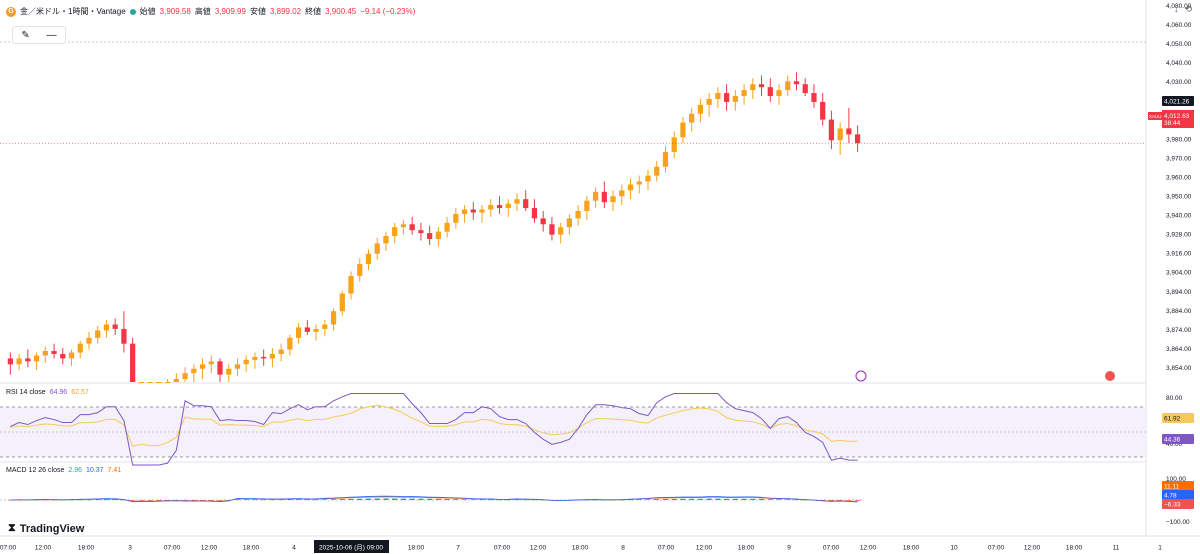 The image size is (1200, 554). What do you see at coordinates (1178, 504) in the screenshot?
I see `macd-tag-3-bg` at bounding box center [1178, 504].